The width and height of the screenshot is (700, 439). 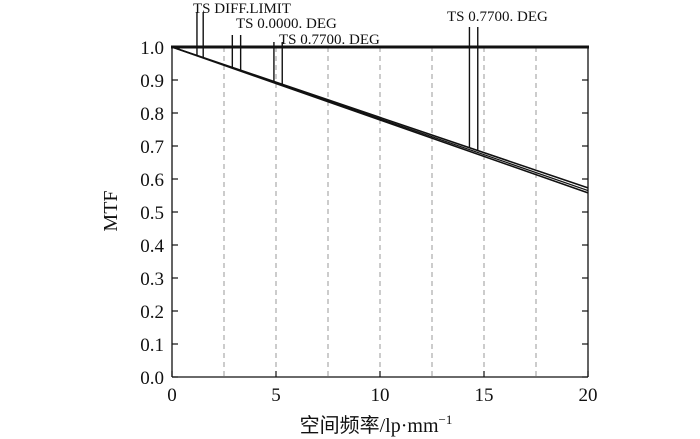 I want to click on x-axis-title-text: 空间频率/lp·mm, so click(x=369, y=425).